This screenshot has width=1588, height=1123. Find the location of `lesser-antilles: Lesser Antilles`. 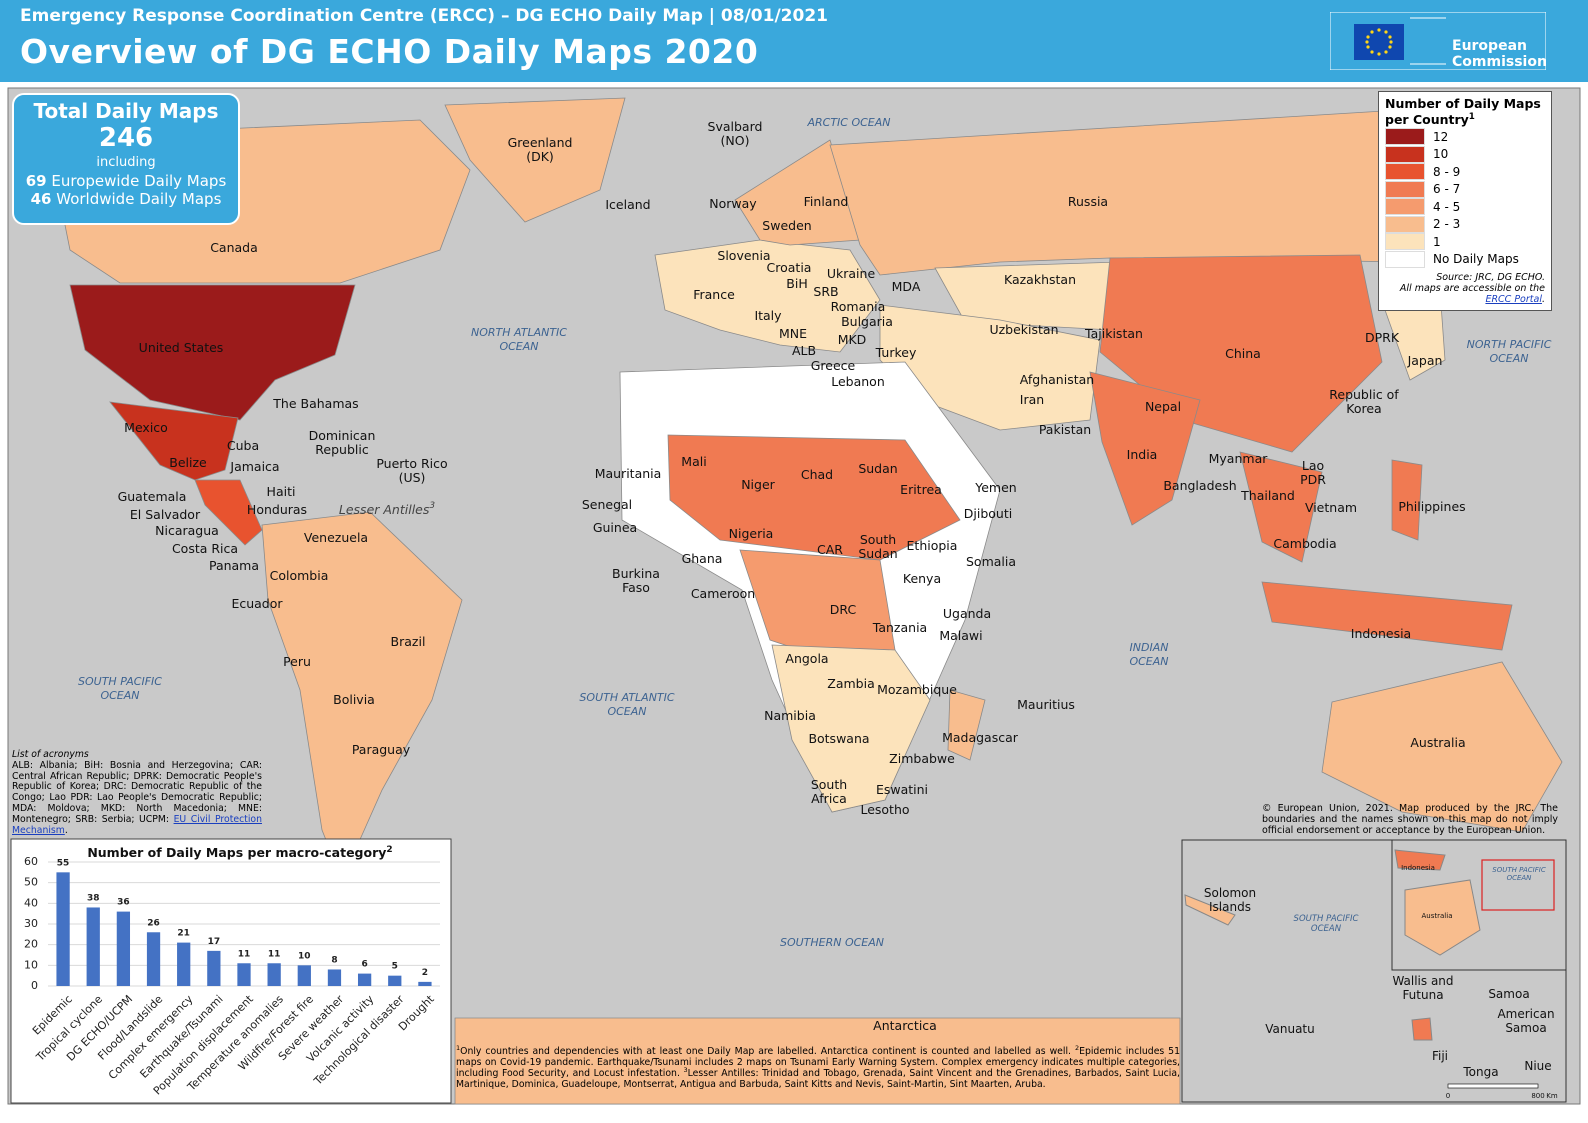

lesser-antilles: Lesser Antilles is located at coordinates (384, 509).